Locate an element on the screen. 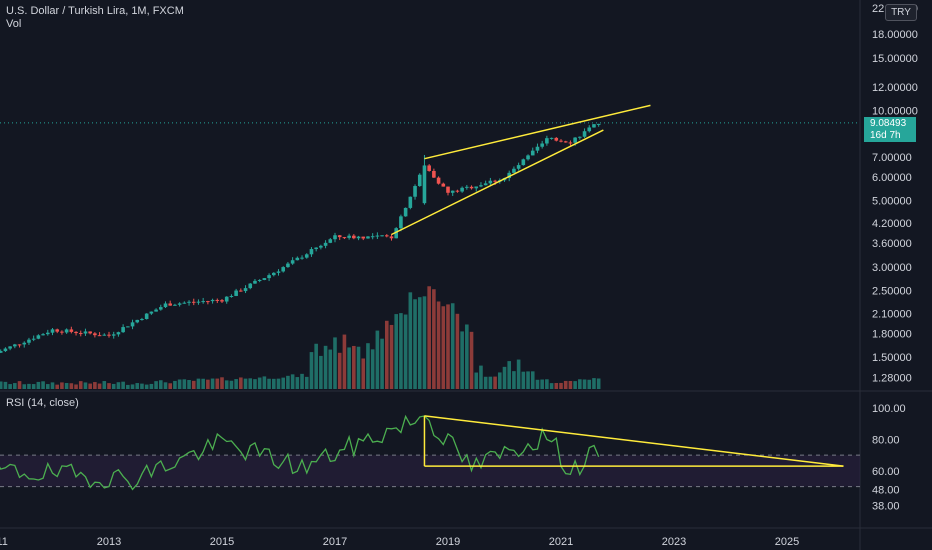 Image resolution: width=932 pixels, height=550 pixels. price-tick-label: 3.60000 is located at coordinates (892, 244).